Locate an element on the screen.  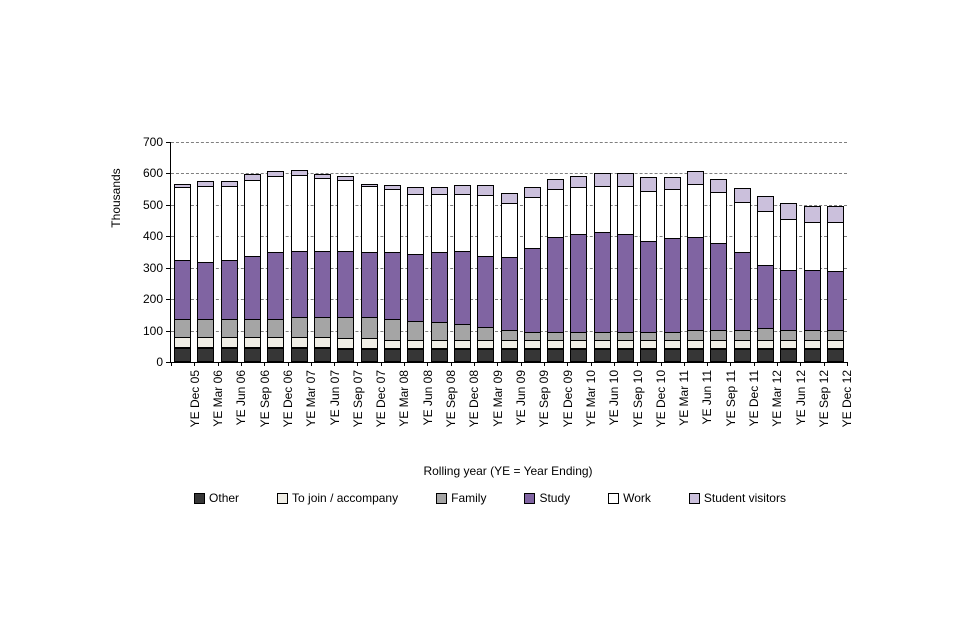
x-tick-label: YE Sep 07 is located at coordinates (357, 399).